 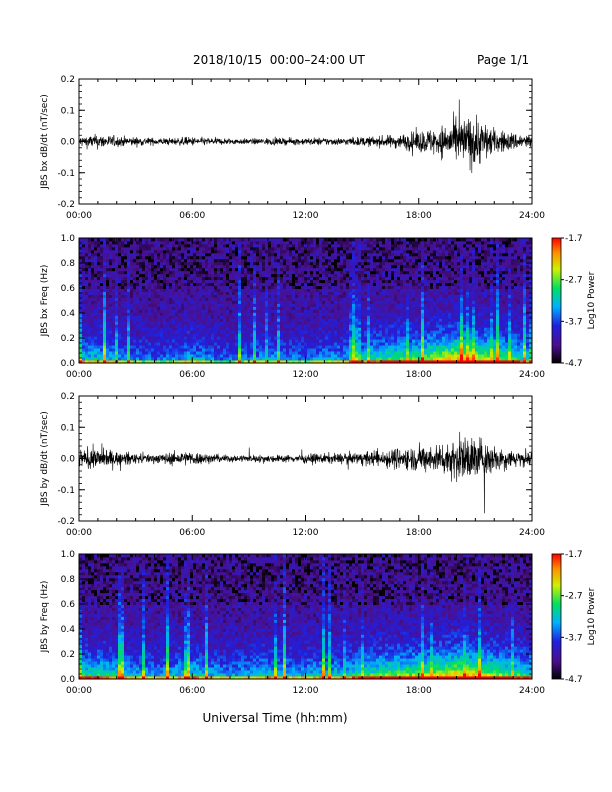 I want to click on y-axis-label: JBS bx dB/dt (nT/sec), so click(x=45, y=142).